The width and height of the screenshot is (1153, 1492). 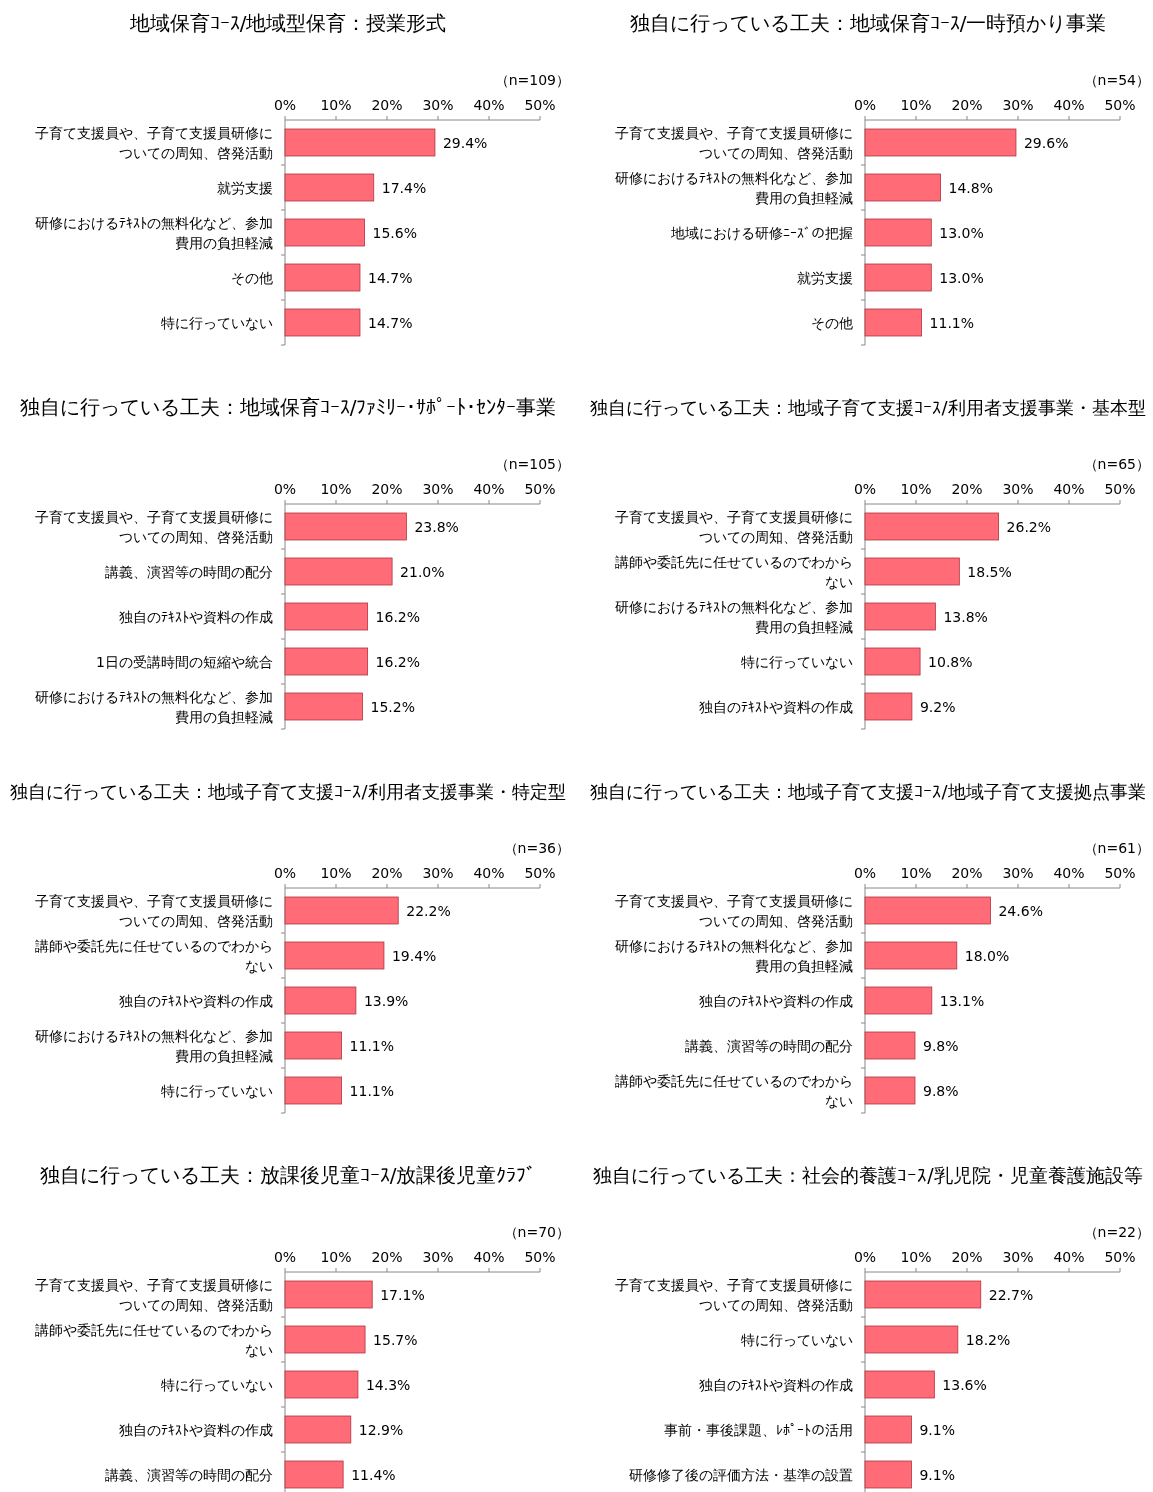 I want to click on data-label: 19.4%, so click(x=414, y=955).